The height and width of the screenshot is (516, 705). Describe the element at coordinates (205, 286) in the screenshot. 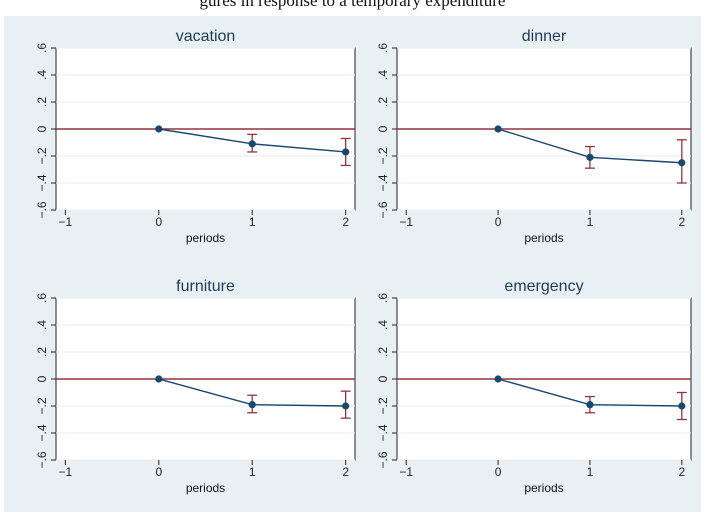

I see `panel-title: furniture` at that location.